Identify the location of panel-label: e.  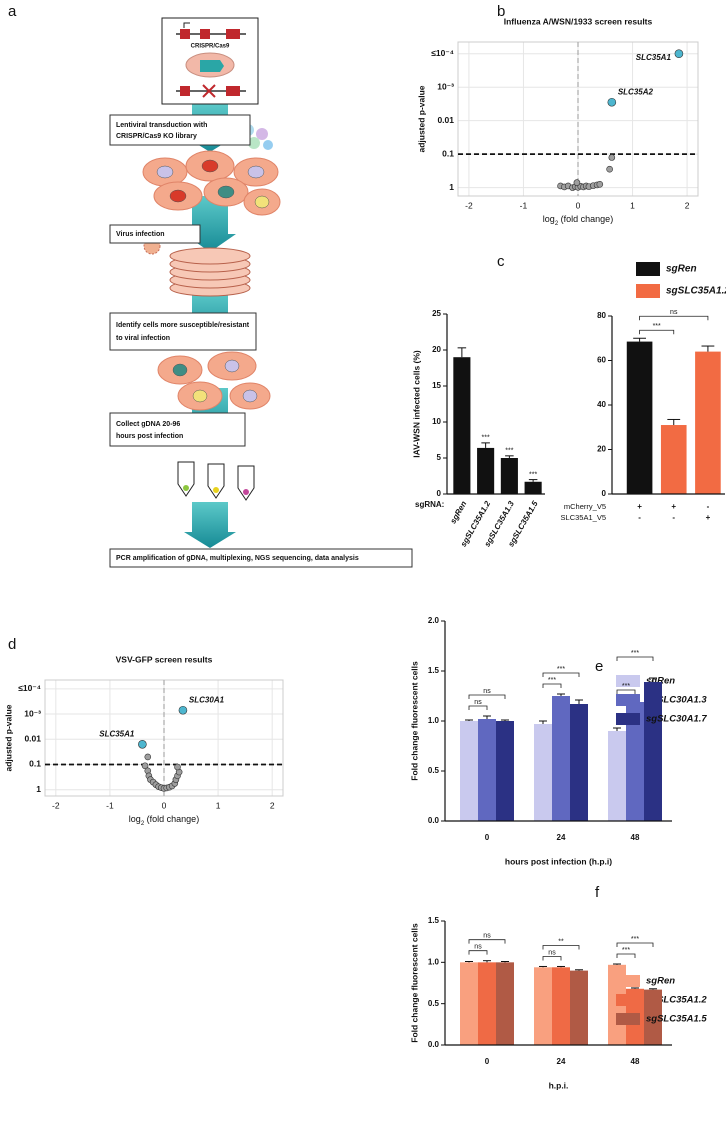
(599, 666).